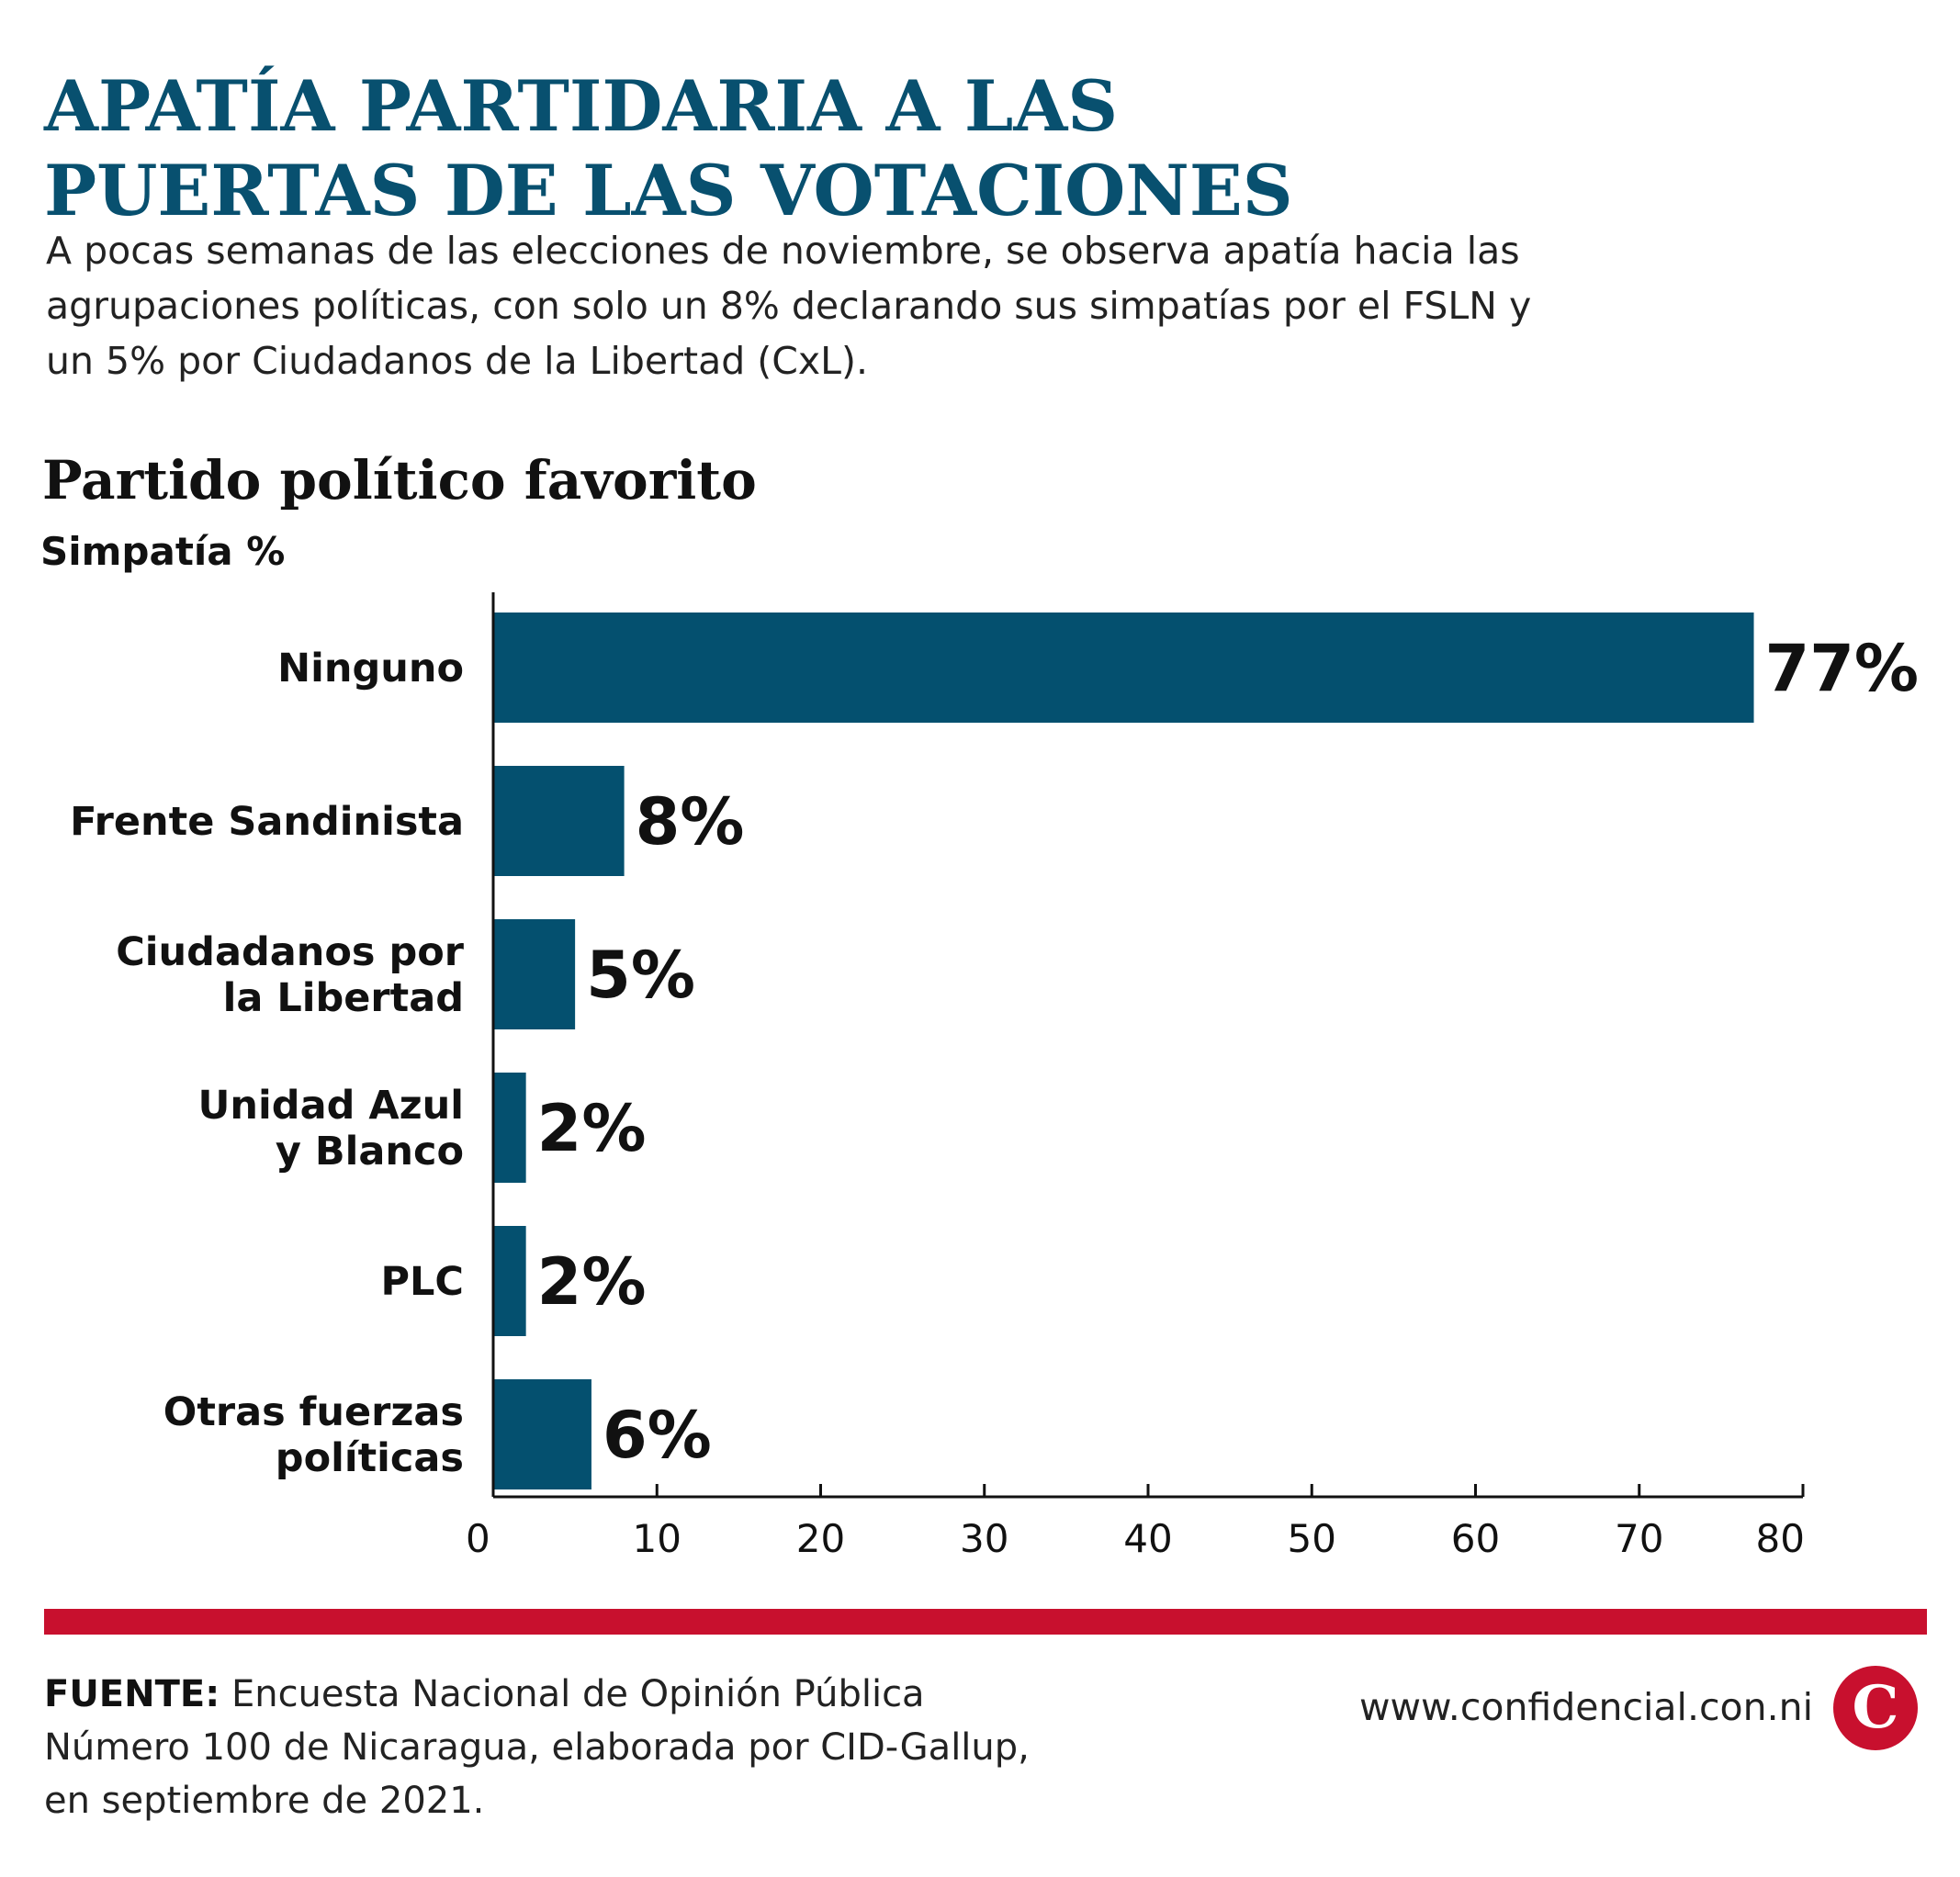 Image resolution: width=1960 pixels, height=1877 pixels. I want to click on category-label-2: Frente Sandinista, so click(267, 822).